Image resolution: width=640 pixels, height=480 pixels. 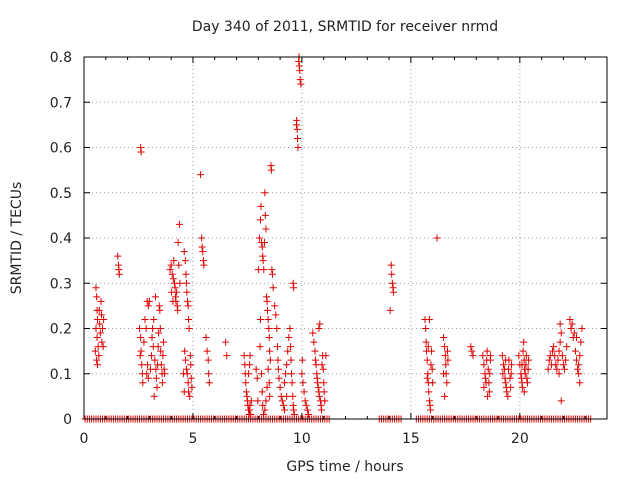 I want to click on x-tick-label: 0, so click(x=84, y=439).